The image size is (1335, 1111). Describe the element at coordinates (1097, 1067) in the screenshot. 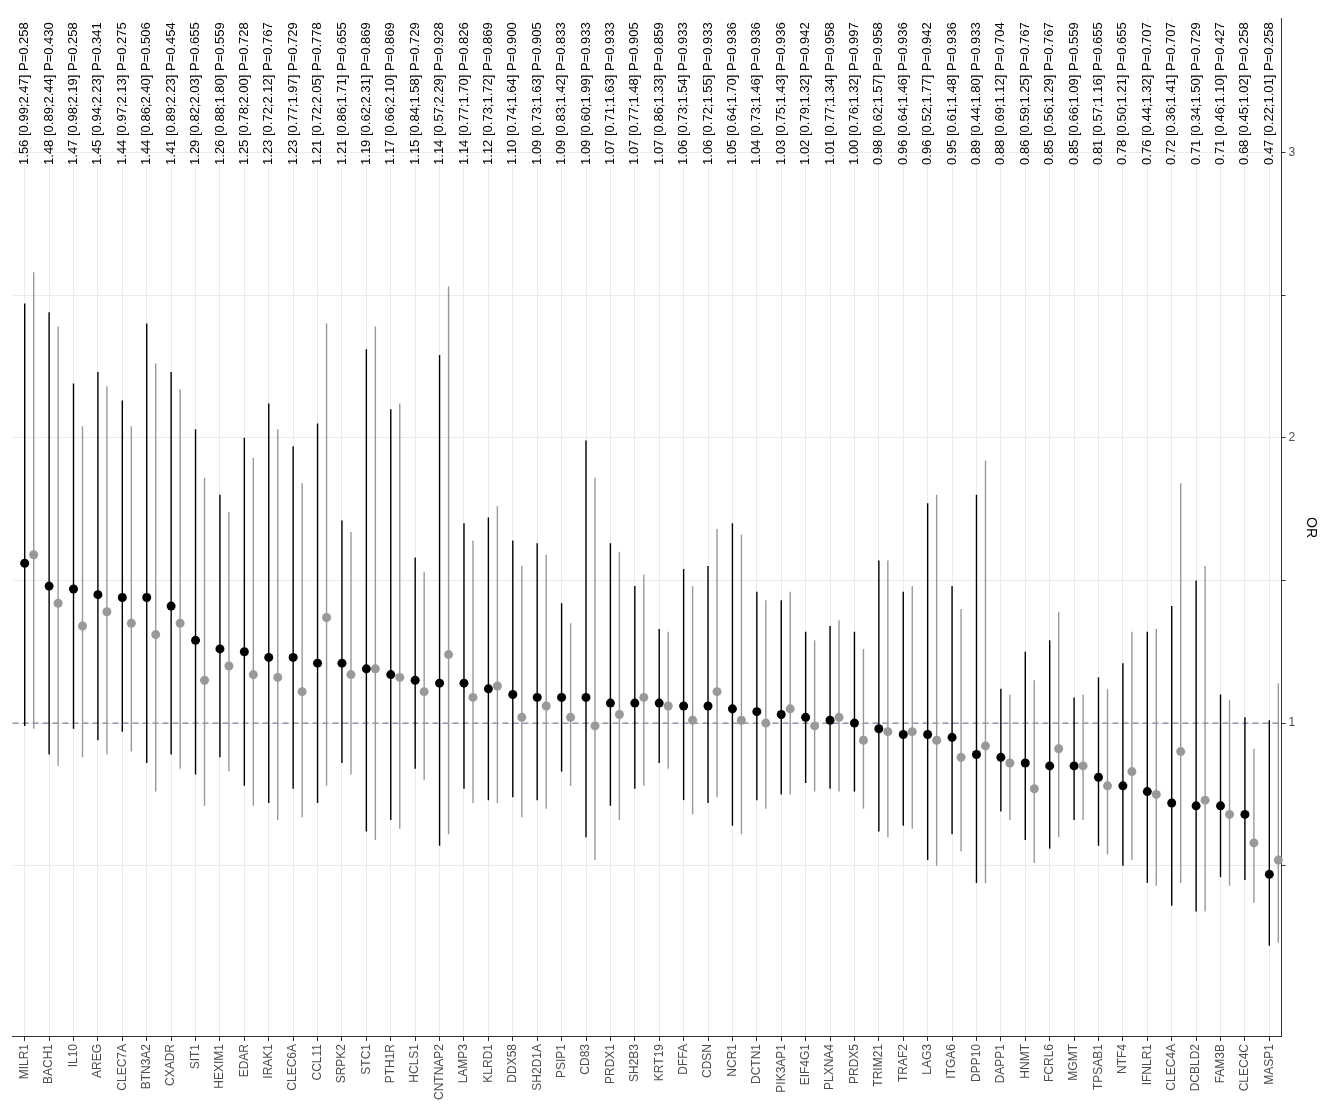

I see `x-tick-label: TPSAB1` at that location.